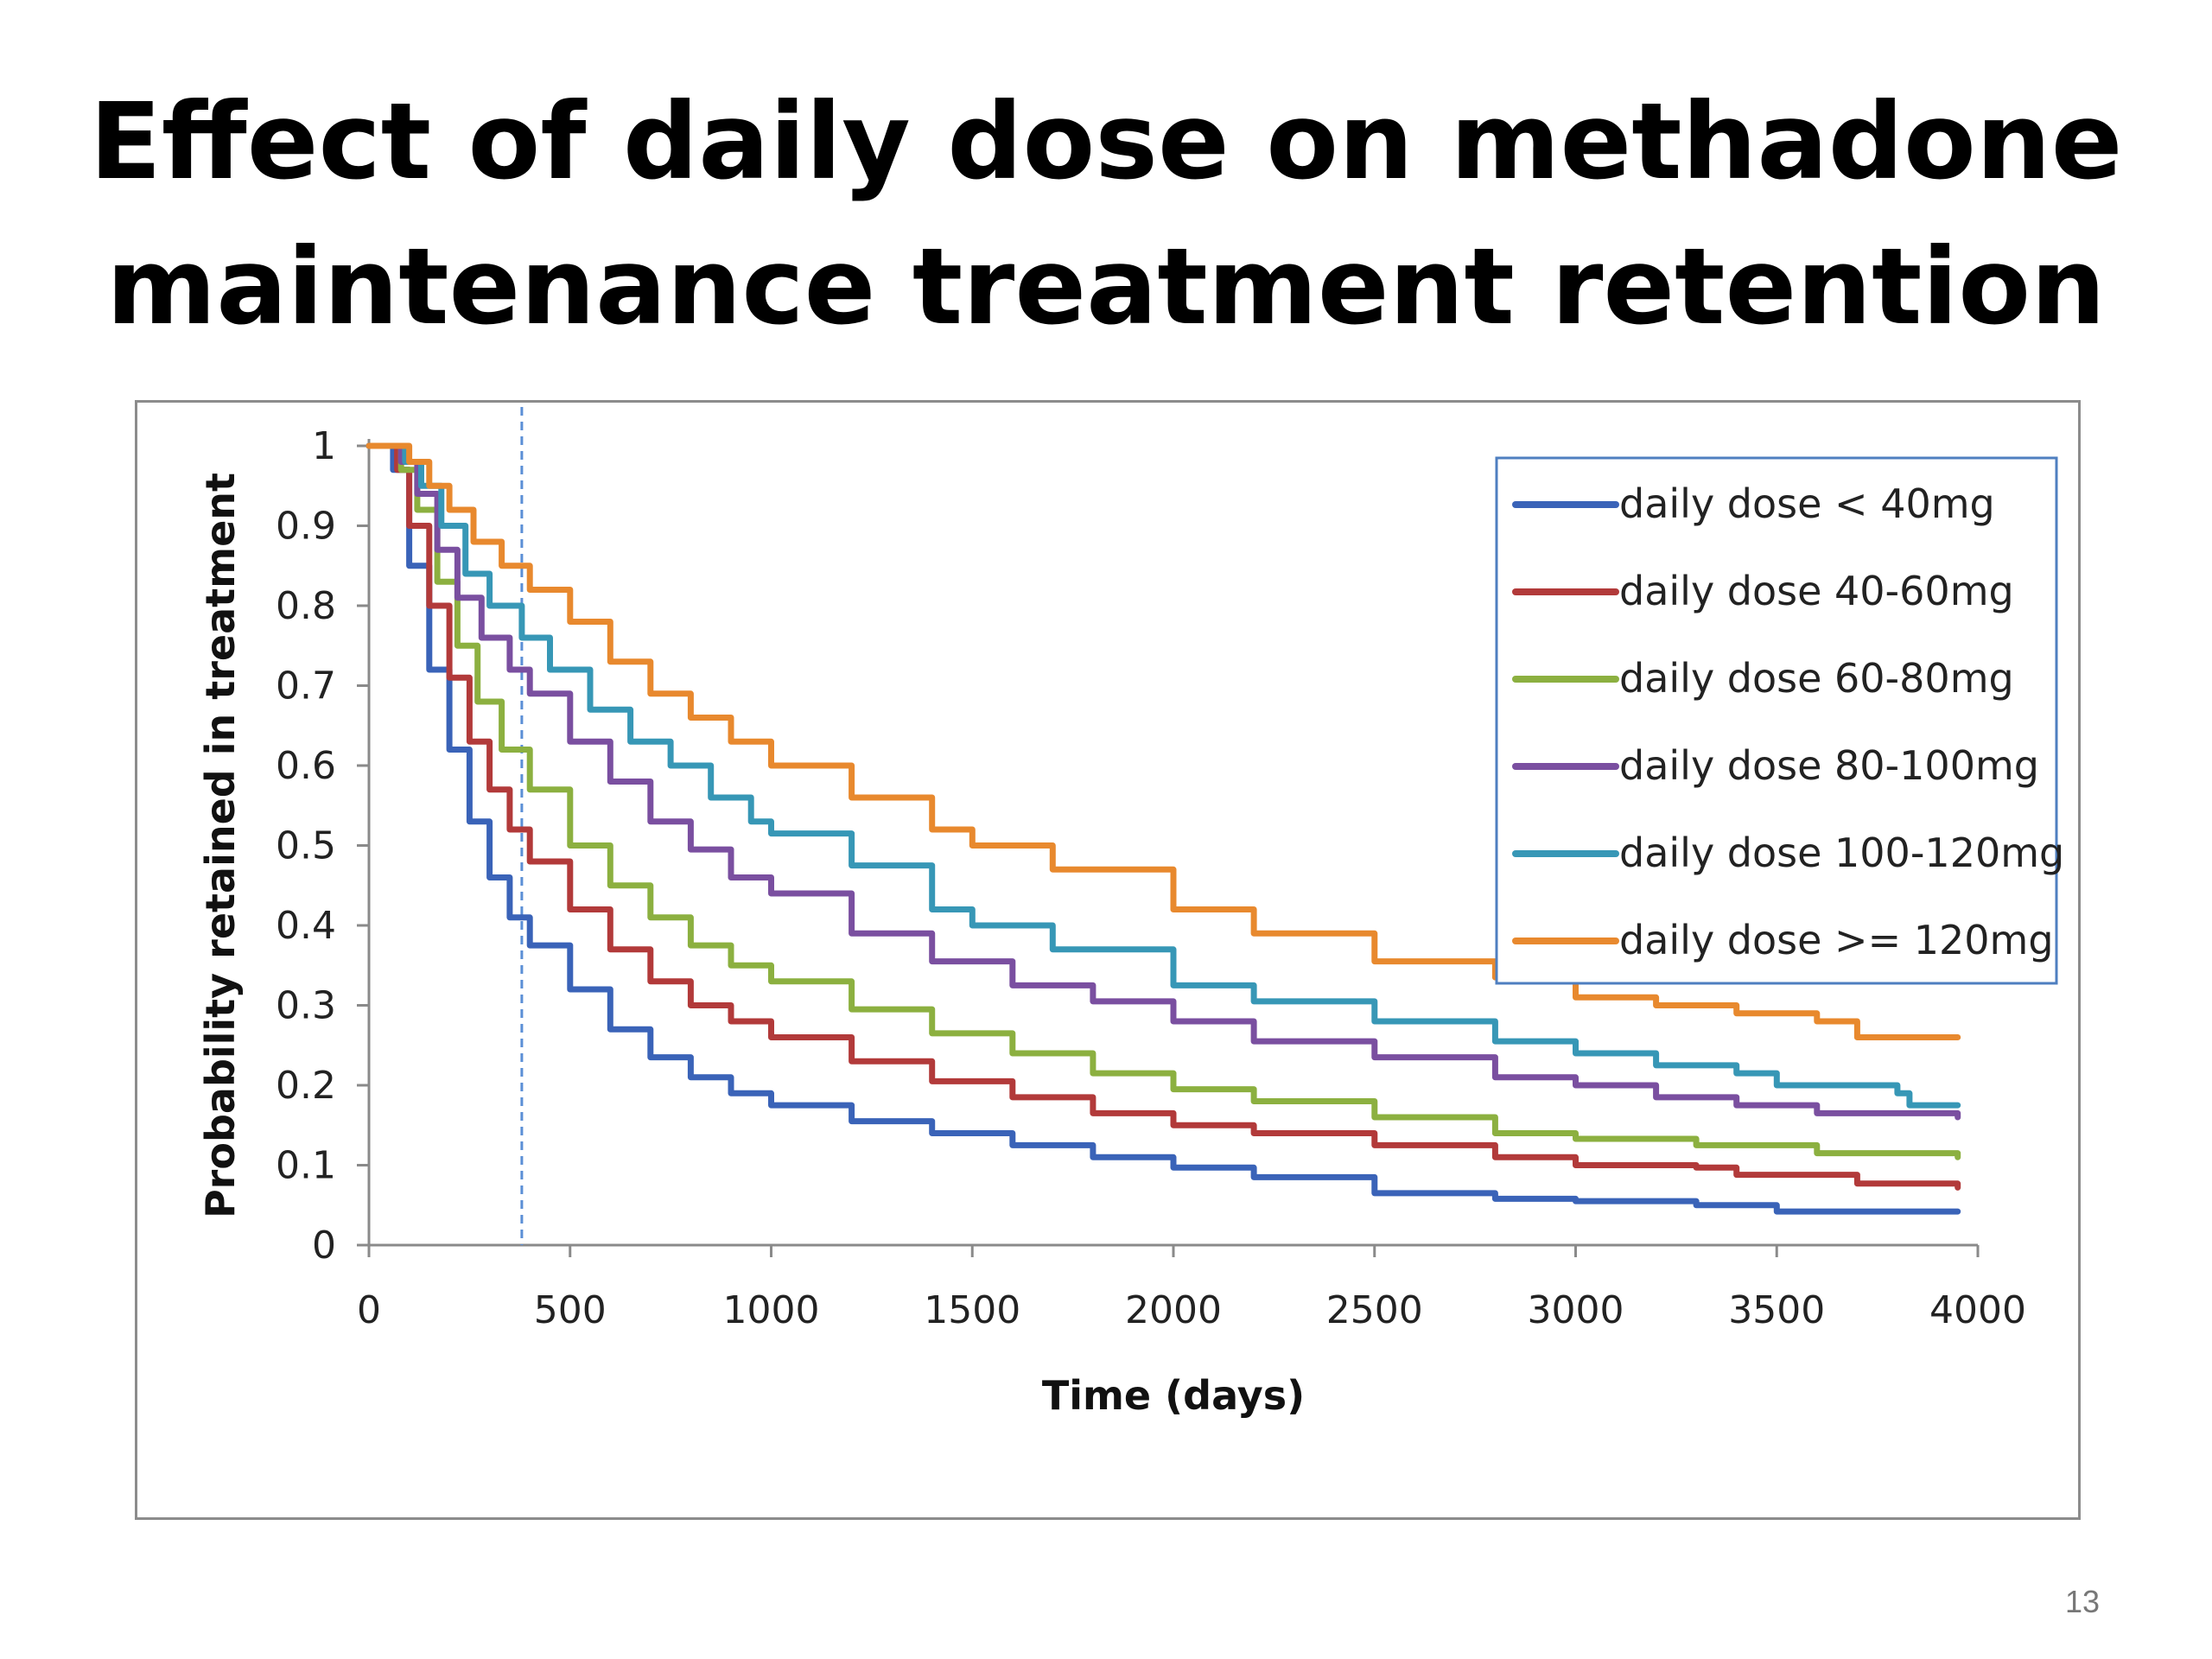 This screenshot has width=2212, height=1659. I want to click on y-tick-label: 0.1, so click(306, 1166).